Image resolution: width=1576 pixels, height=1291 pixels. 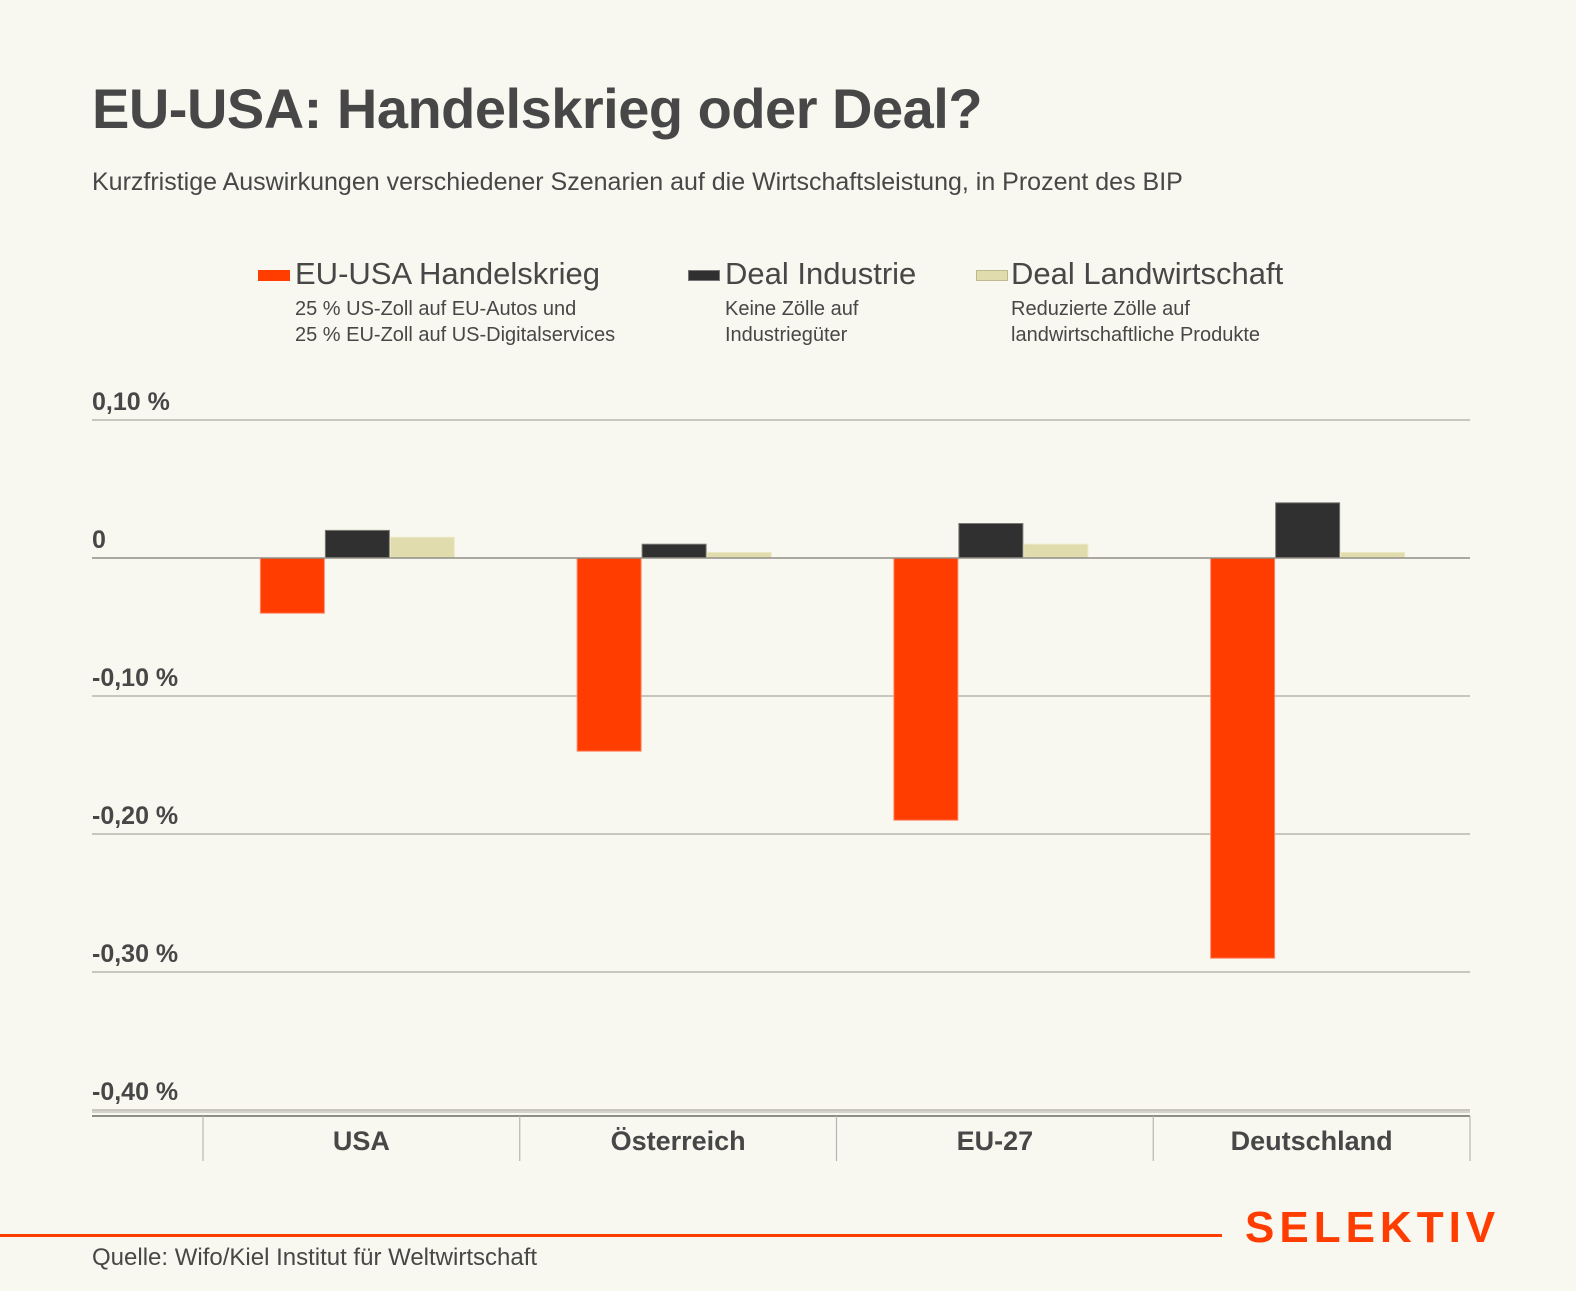 I want to click on bar-eu-usa-handelskrieg-deutschland, so click(x=1243, y=758).